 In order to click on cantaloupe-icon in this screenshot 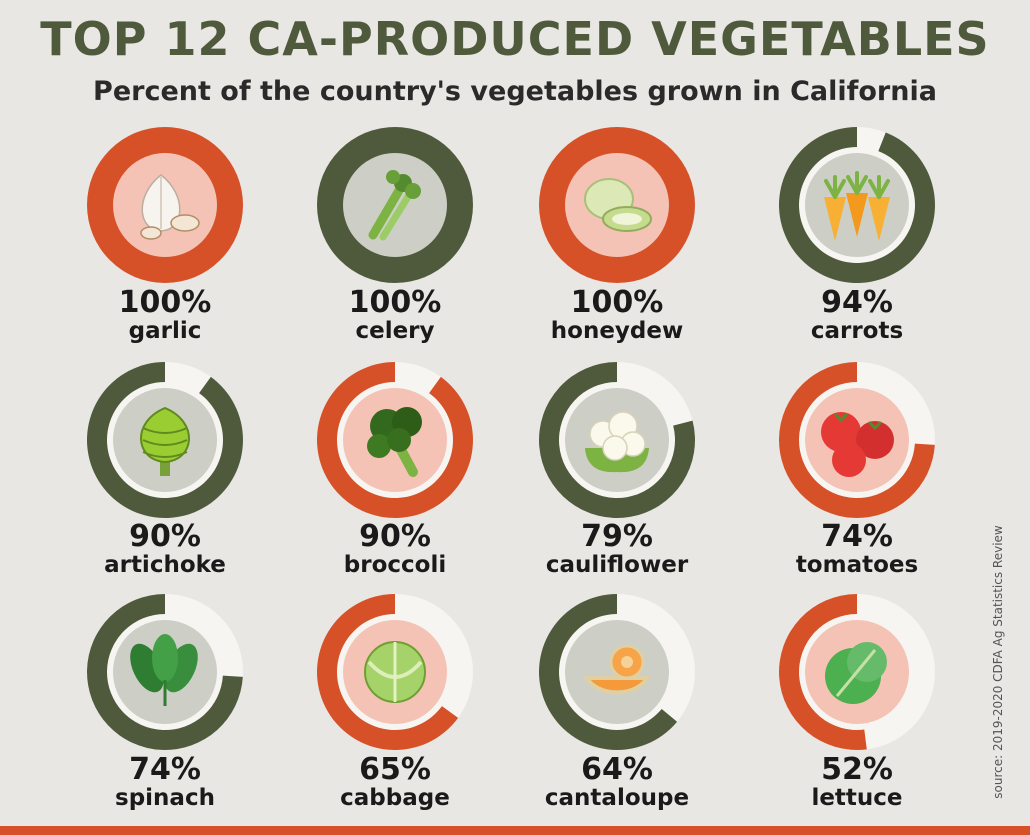, I will do `click(617, 669)`.